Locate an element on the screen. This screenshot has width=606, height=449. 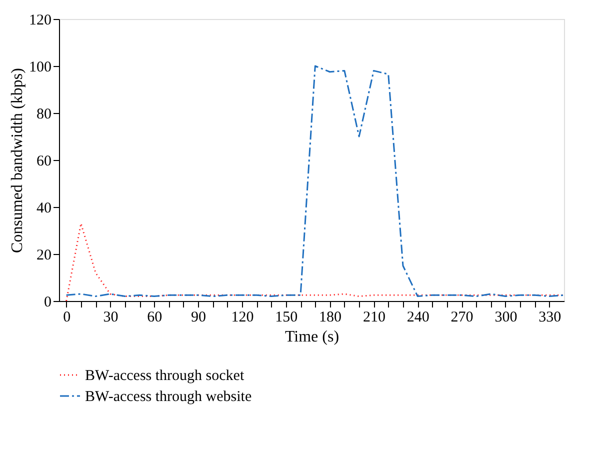
x-tick-label: 90 is located at coordinates (198, 318).